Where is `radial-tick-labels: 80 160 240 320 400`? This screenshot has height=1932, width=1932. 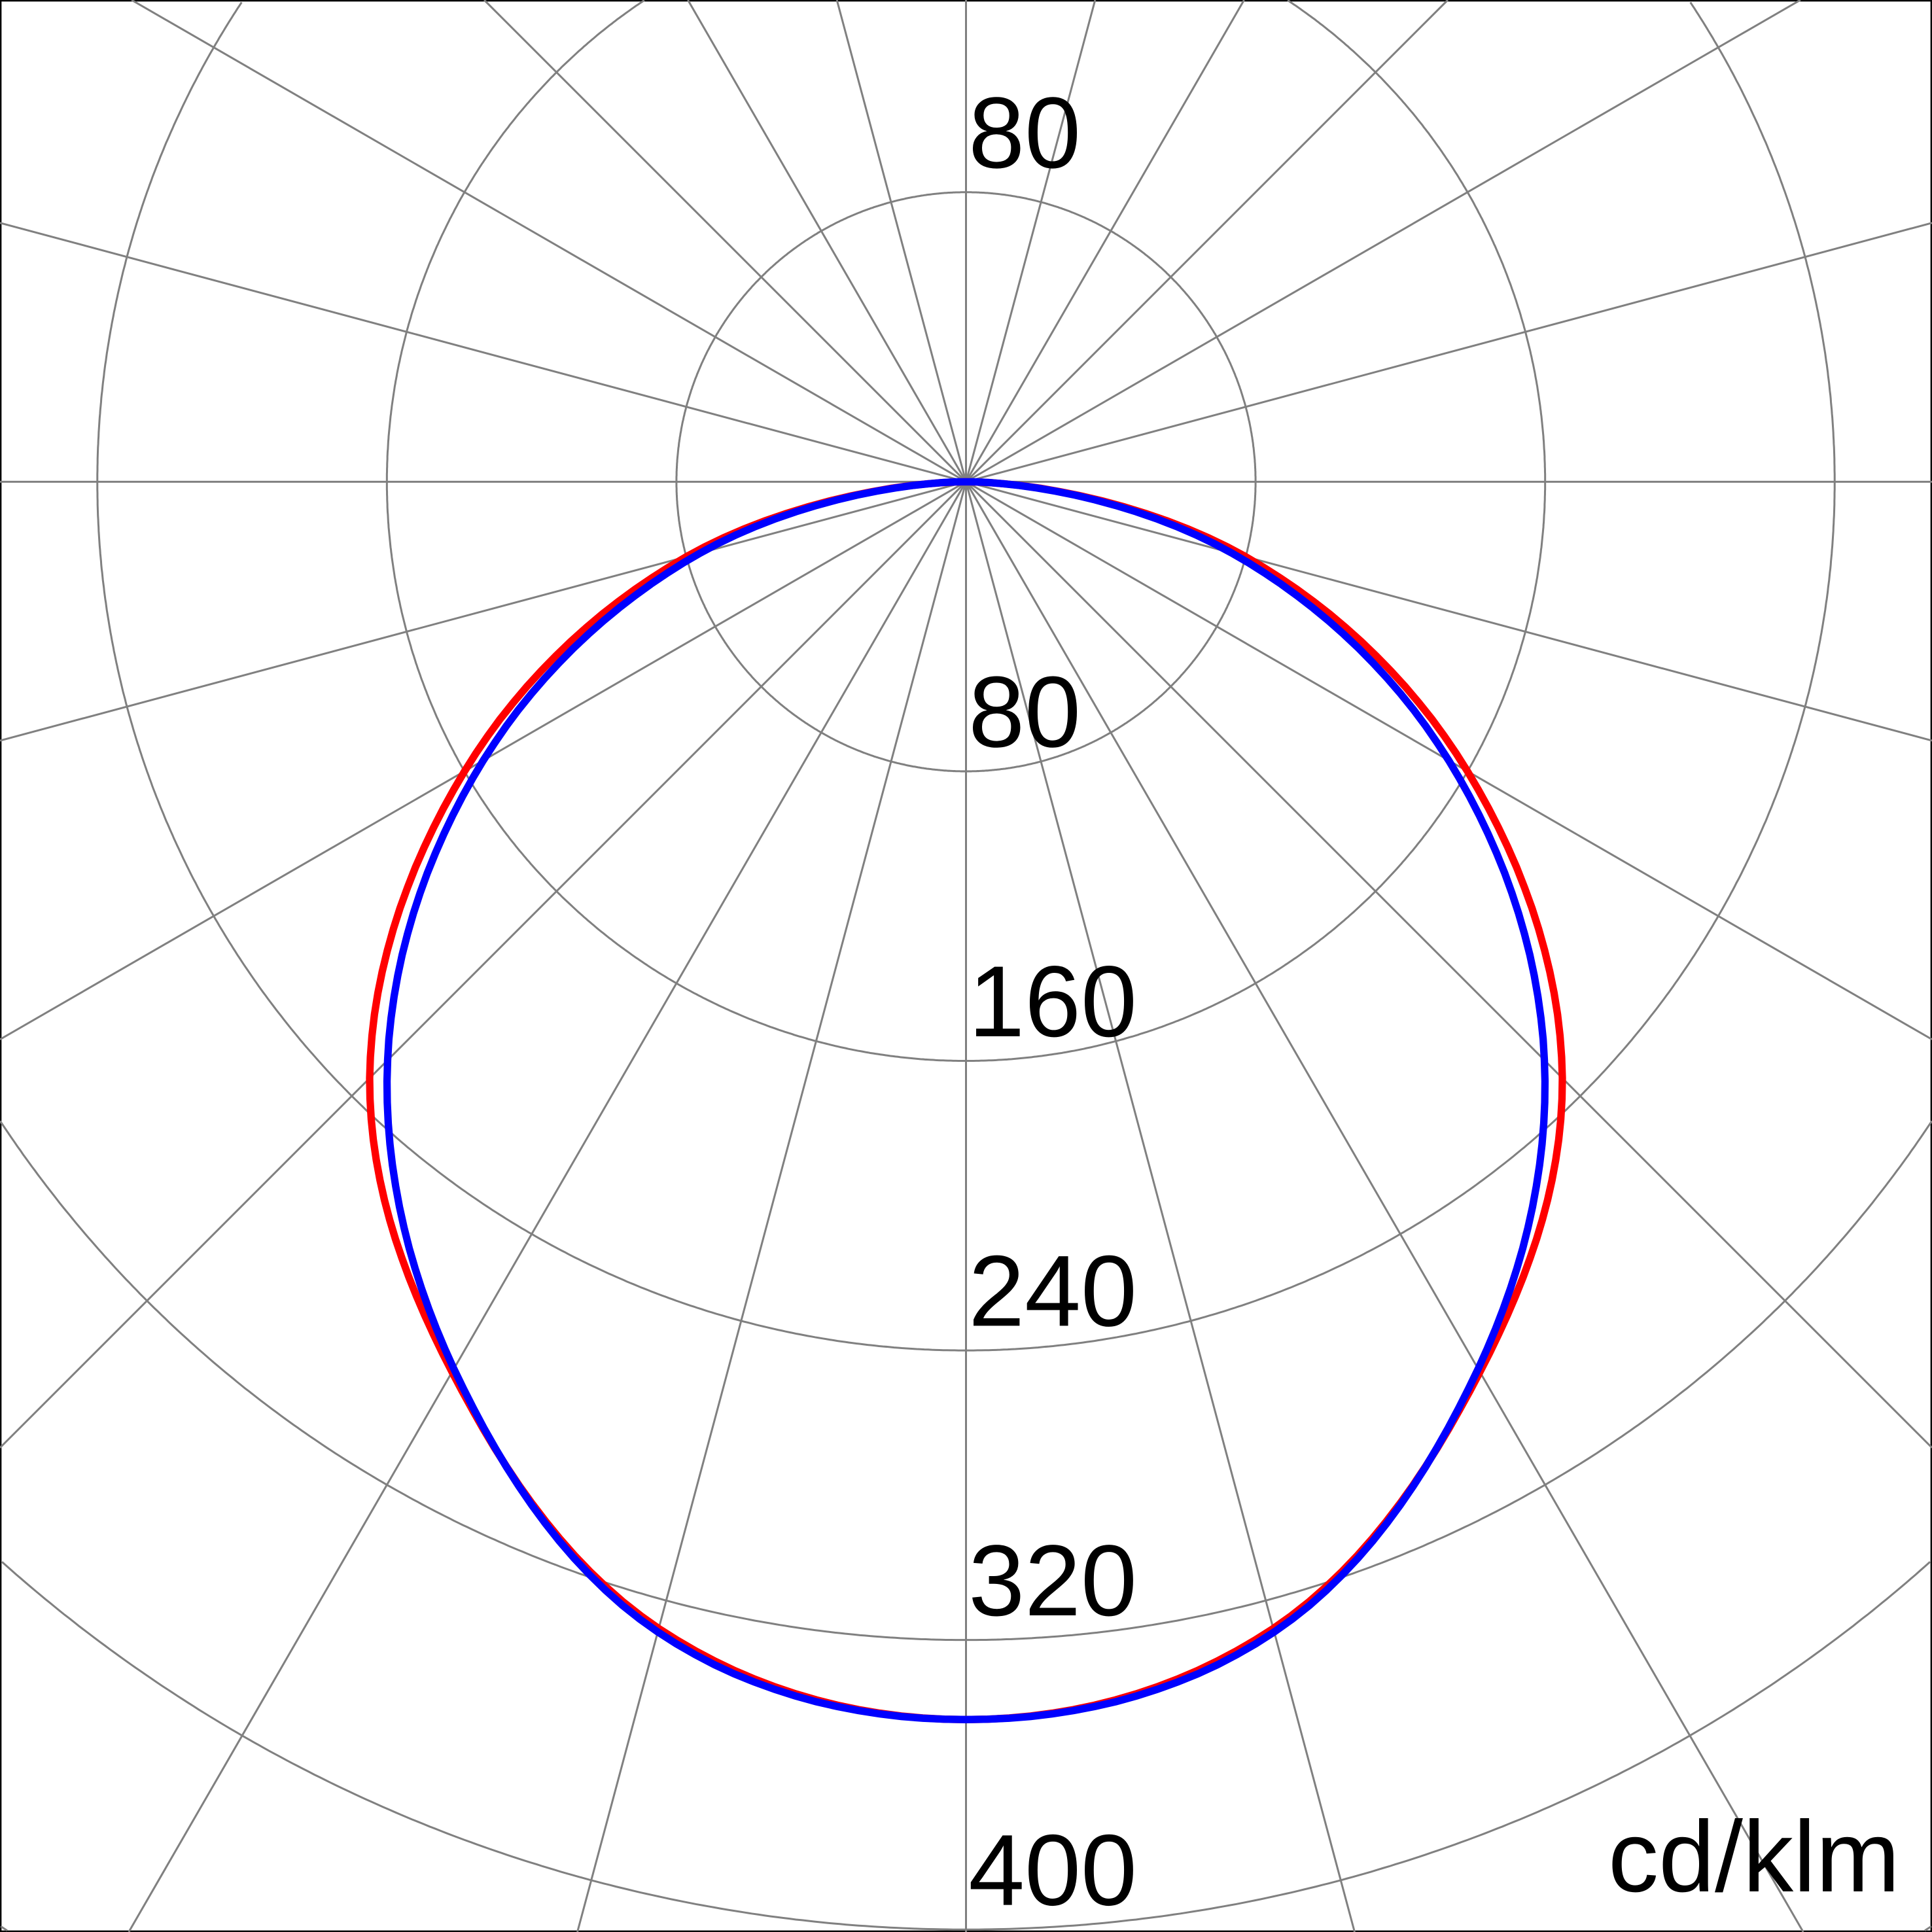 radial-tick-labels: 80 160 240 320 400 is located at coordinates (1052, 1290).